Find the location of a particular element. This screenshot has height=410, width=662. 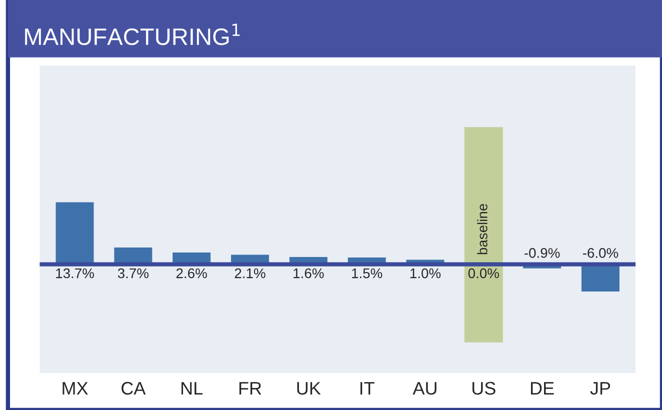

data-label: 0.0% is located at coordinates (483, 273).